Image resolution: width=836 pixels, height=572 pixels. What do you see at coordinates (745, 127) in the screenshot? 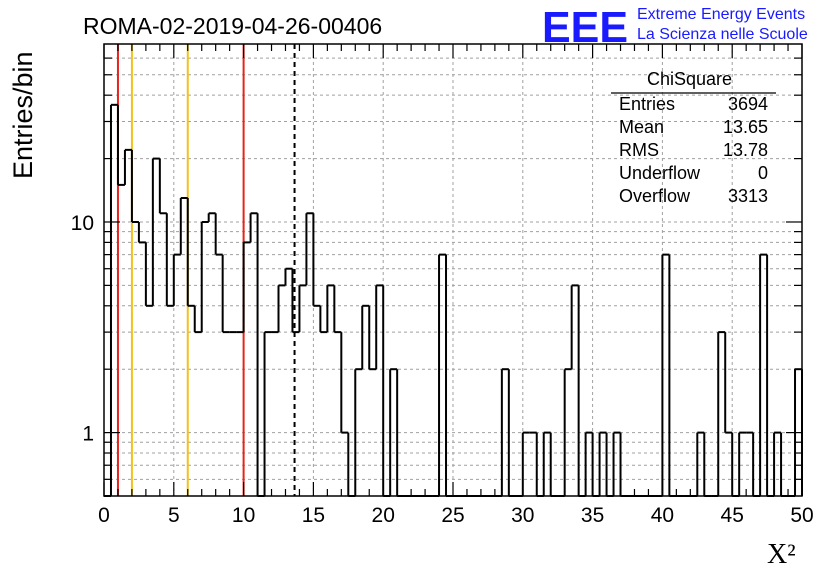
I see `stats-row-value: 13.65` at bounding box center [745, 127].